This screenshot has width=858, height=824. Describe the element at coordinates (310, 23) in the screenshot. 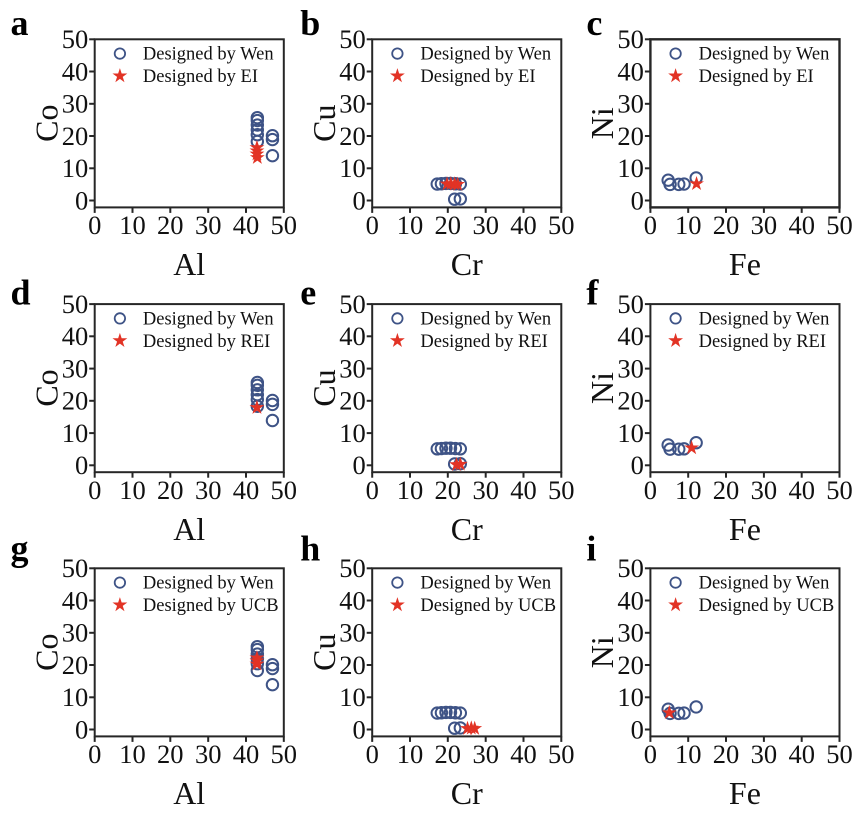

I see `svg-text: b` at that location.